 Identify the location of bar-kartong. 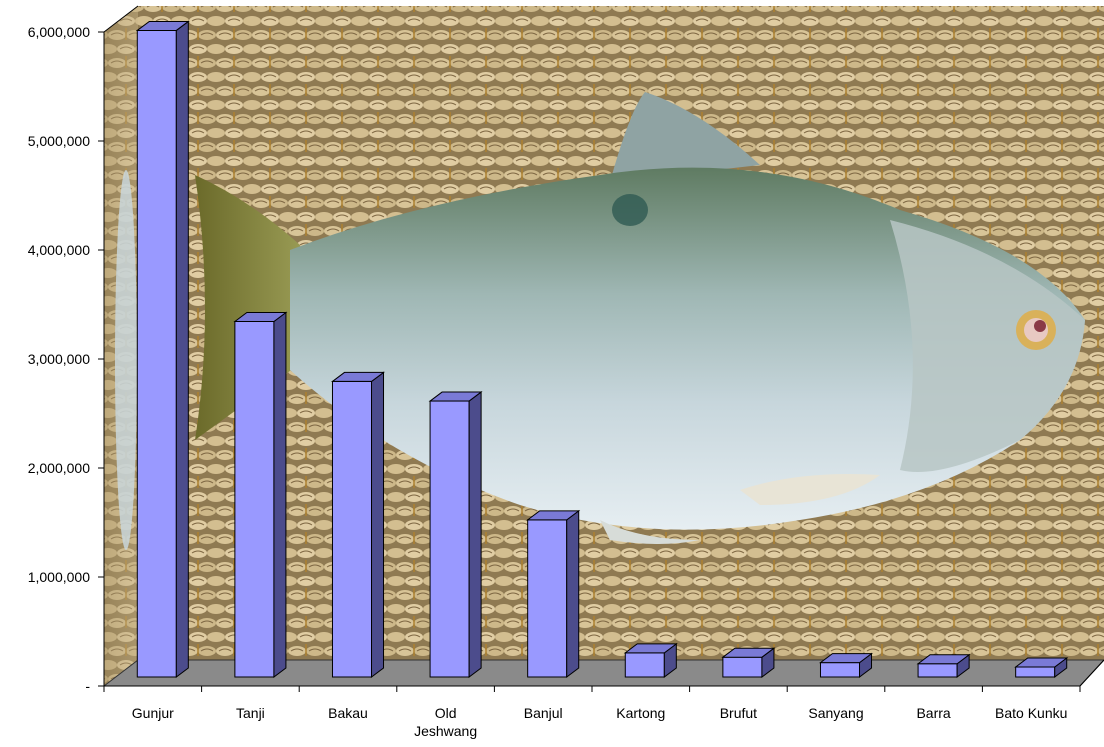
(650, 660).